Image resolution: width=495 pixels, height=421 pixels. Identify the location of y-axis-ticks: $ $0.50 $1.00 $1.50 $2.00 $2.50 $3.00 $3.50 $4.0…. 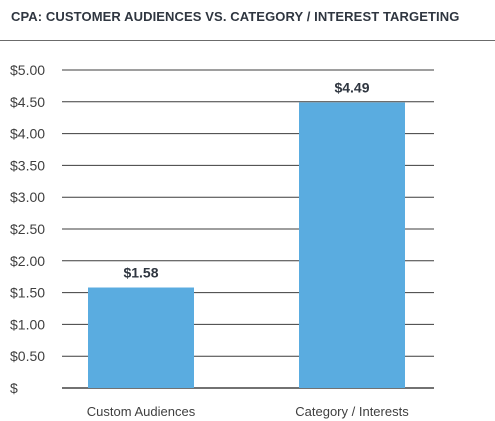
(27, 229).